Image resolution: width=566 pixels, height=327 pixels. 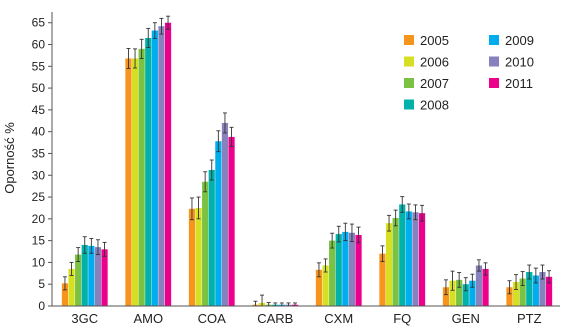 I want to click on bar-amo-2008, so click(x=148, y=171).